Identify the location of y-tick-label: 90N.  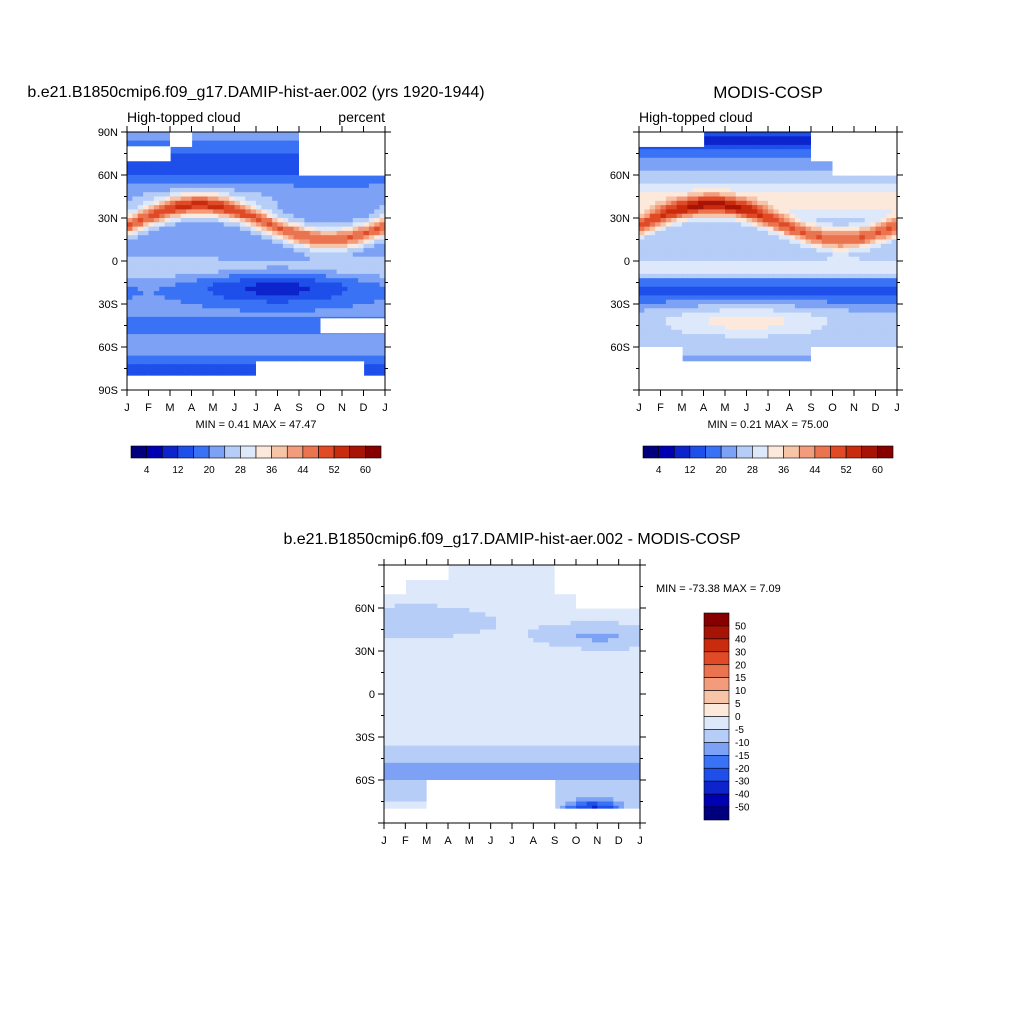
(108, 133).